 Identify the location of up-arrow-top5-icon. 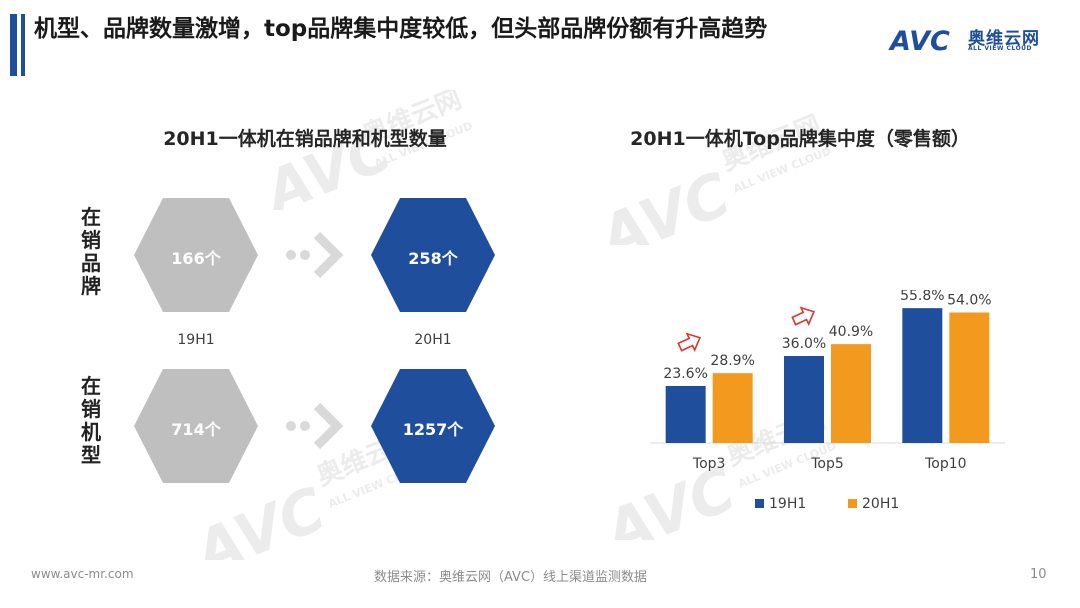
(803, 316).